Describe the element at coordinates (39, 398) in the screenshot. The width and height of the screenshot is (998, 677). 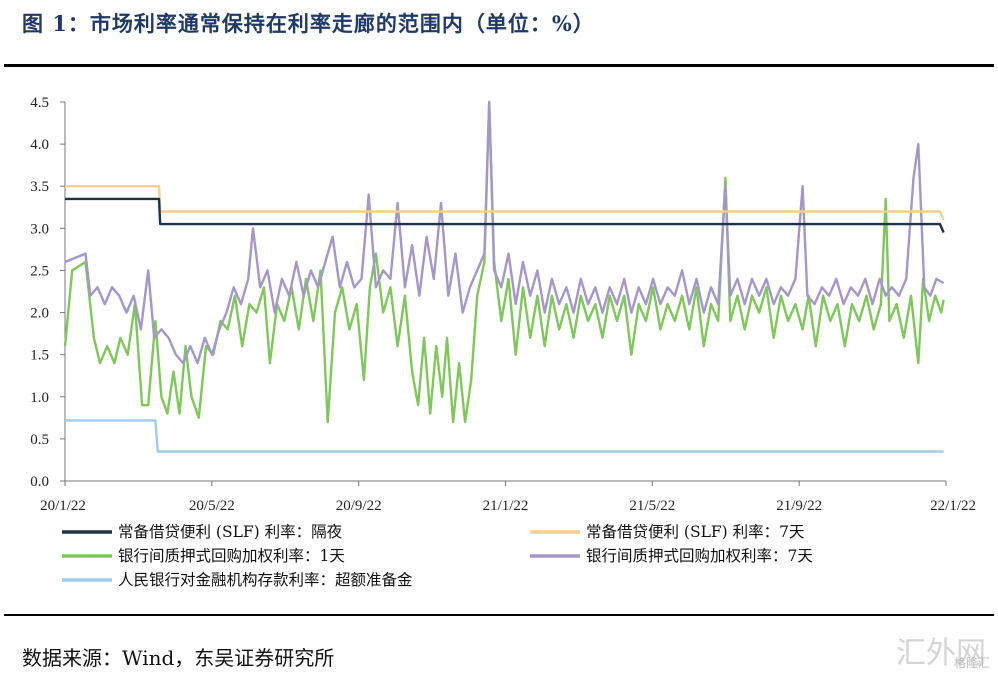
I see `y-tick-label: 1.0` at that location.